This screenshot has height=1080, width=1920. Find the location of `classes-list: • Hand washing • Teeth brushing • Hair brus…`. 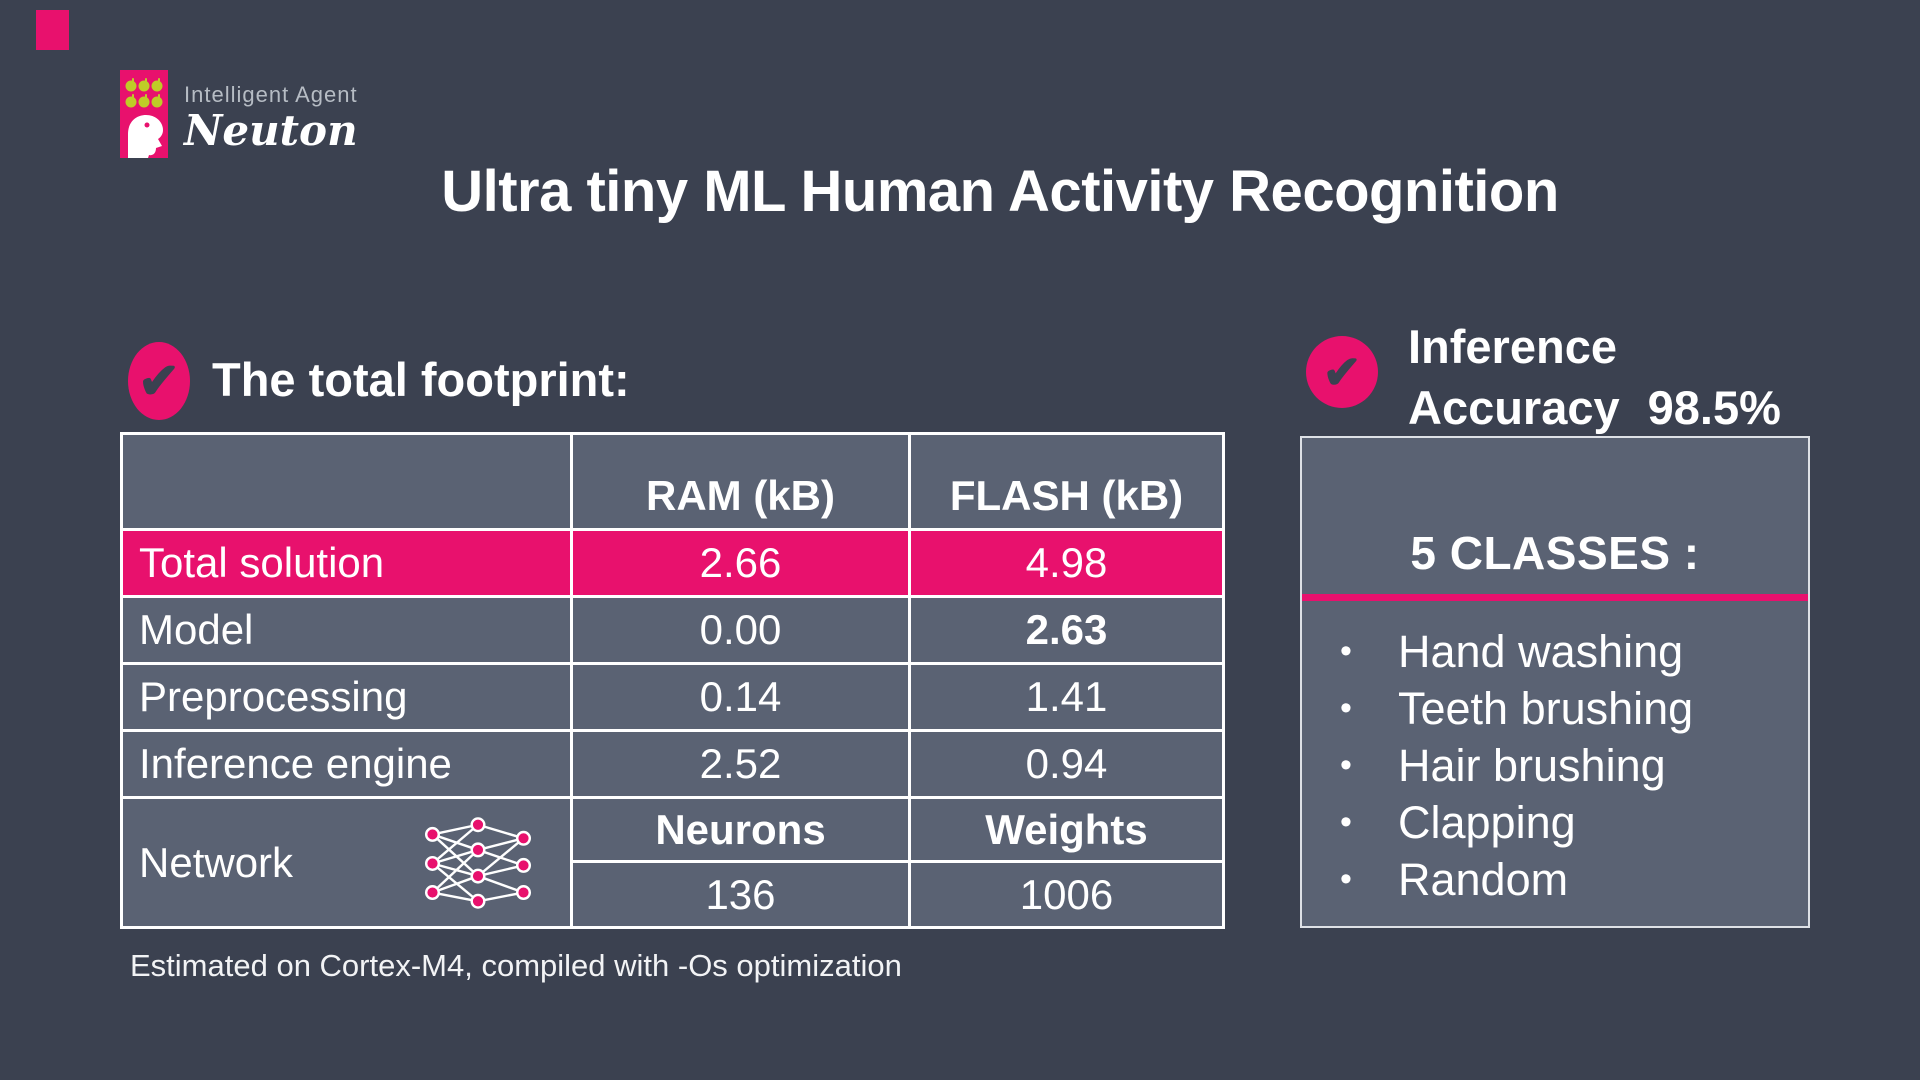

classes-list: • Hand washing • Teeth brushing • Hair brus… is located at coordinates (1555, 765).